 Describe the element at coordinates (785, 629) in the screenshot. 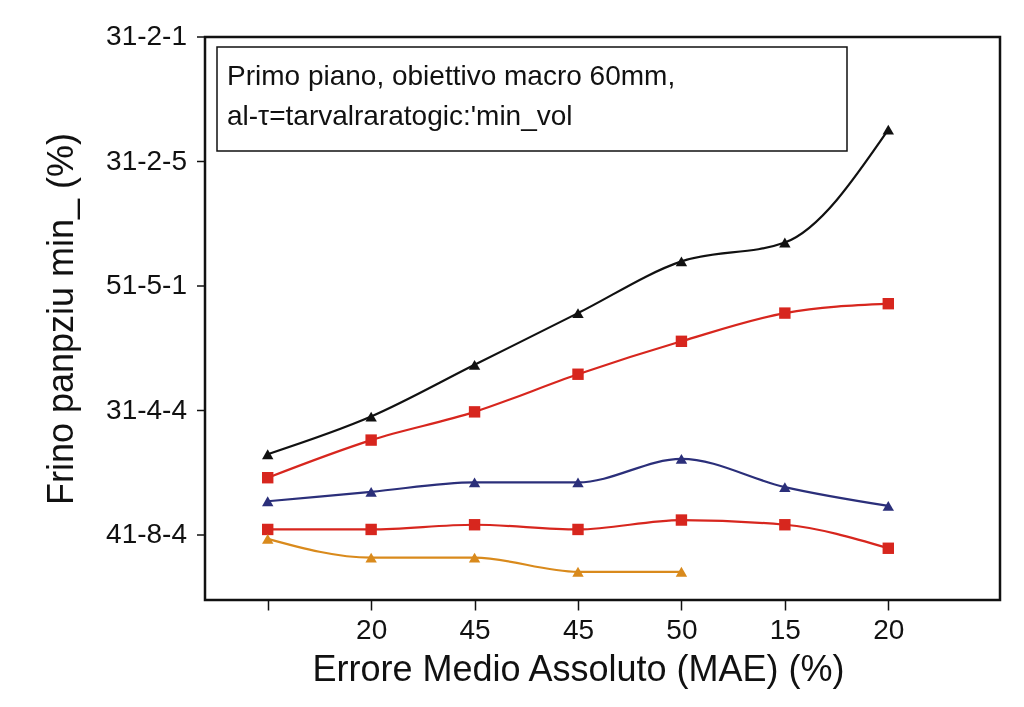

I see `x-tick-label: 15` at that location.